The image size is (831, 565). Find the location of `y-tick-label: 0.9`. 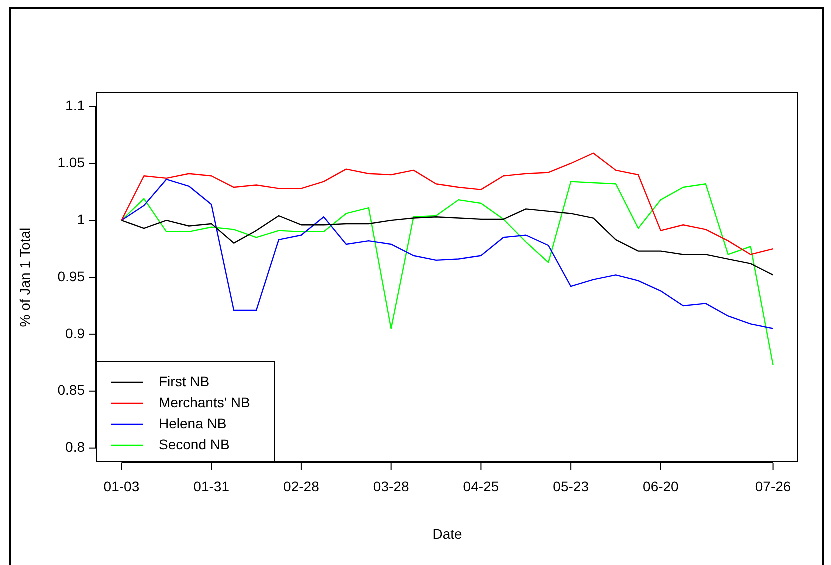

y-tick-label: 0.9 is located at coordinates (76, 333).